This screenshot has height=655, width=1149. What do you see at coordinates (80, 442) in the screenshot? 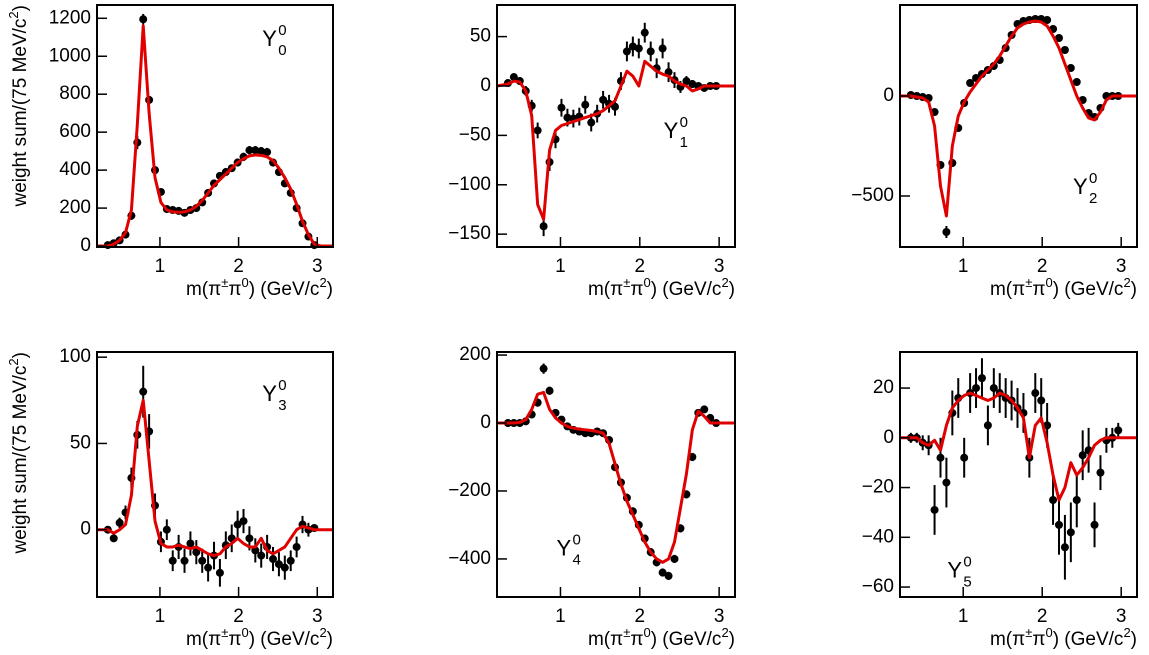
I see `y-tick-label: 50` at bounding box center [80, 442].